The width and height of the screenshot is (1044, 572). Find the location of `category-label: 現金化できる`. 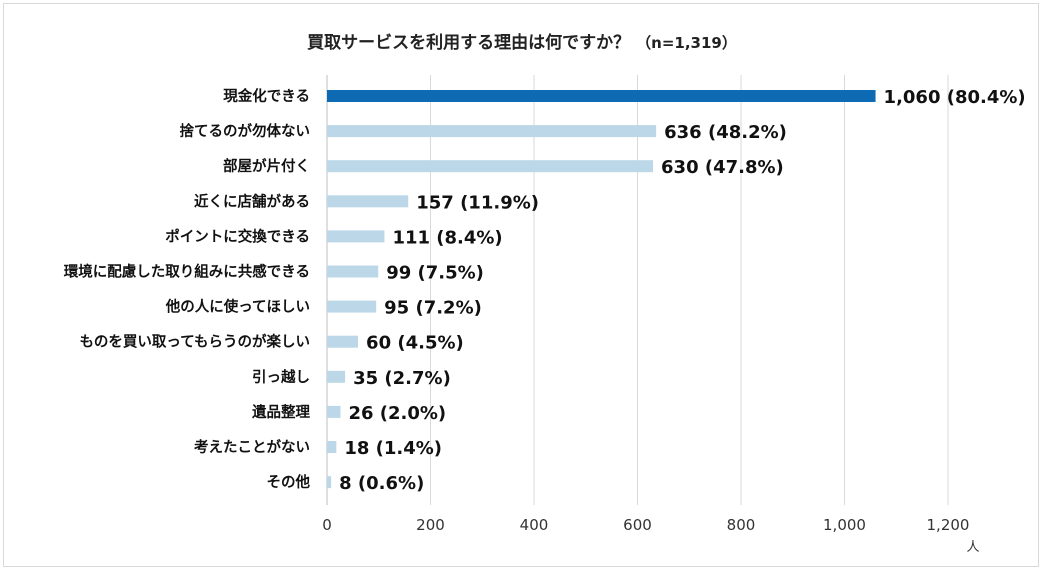

category-label: 現金化できる is located at coordinates (266, 96).